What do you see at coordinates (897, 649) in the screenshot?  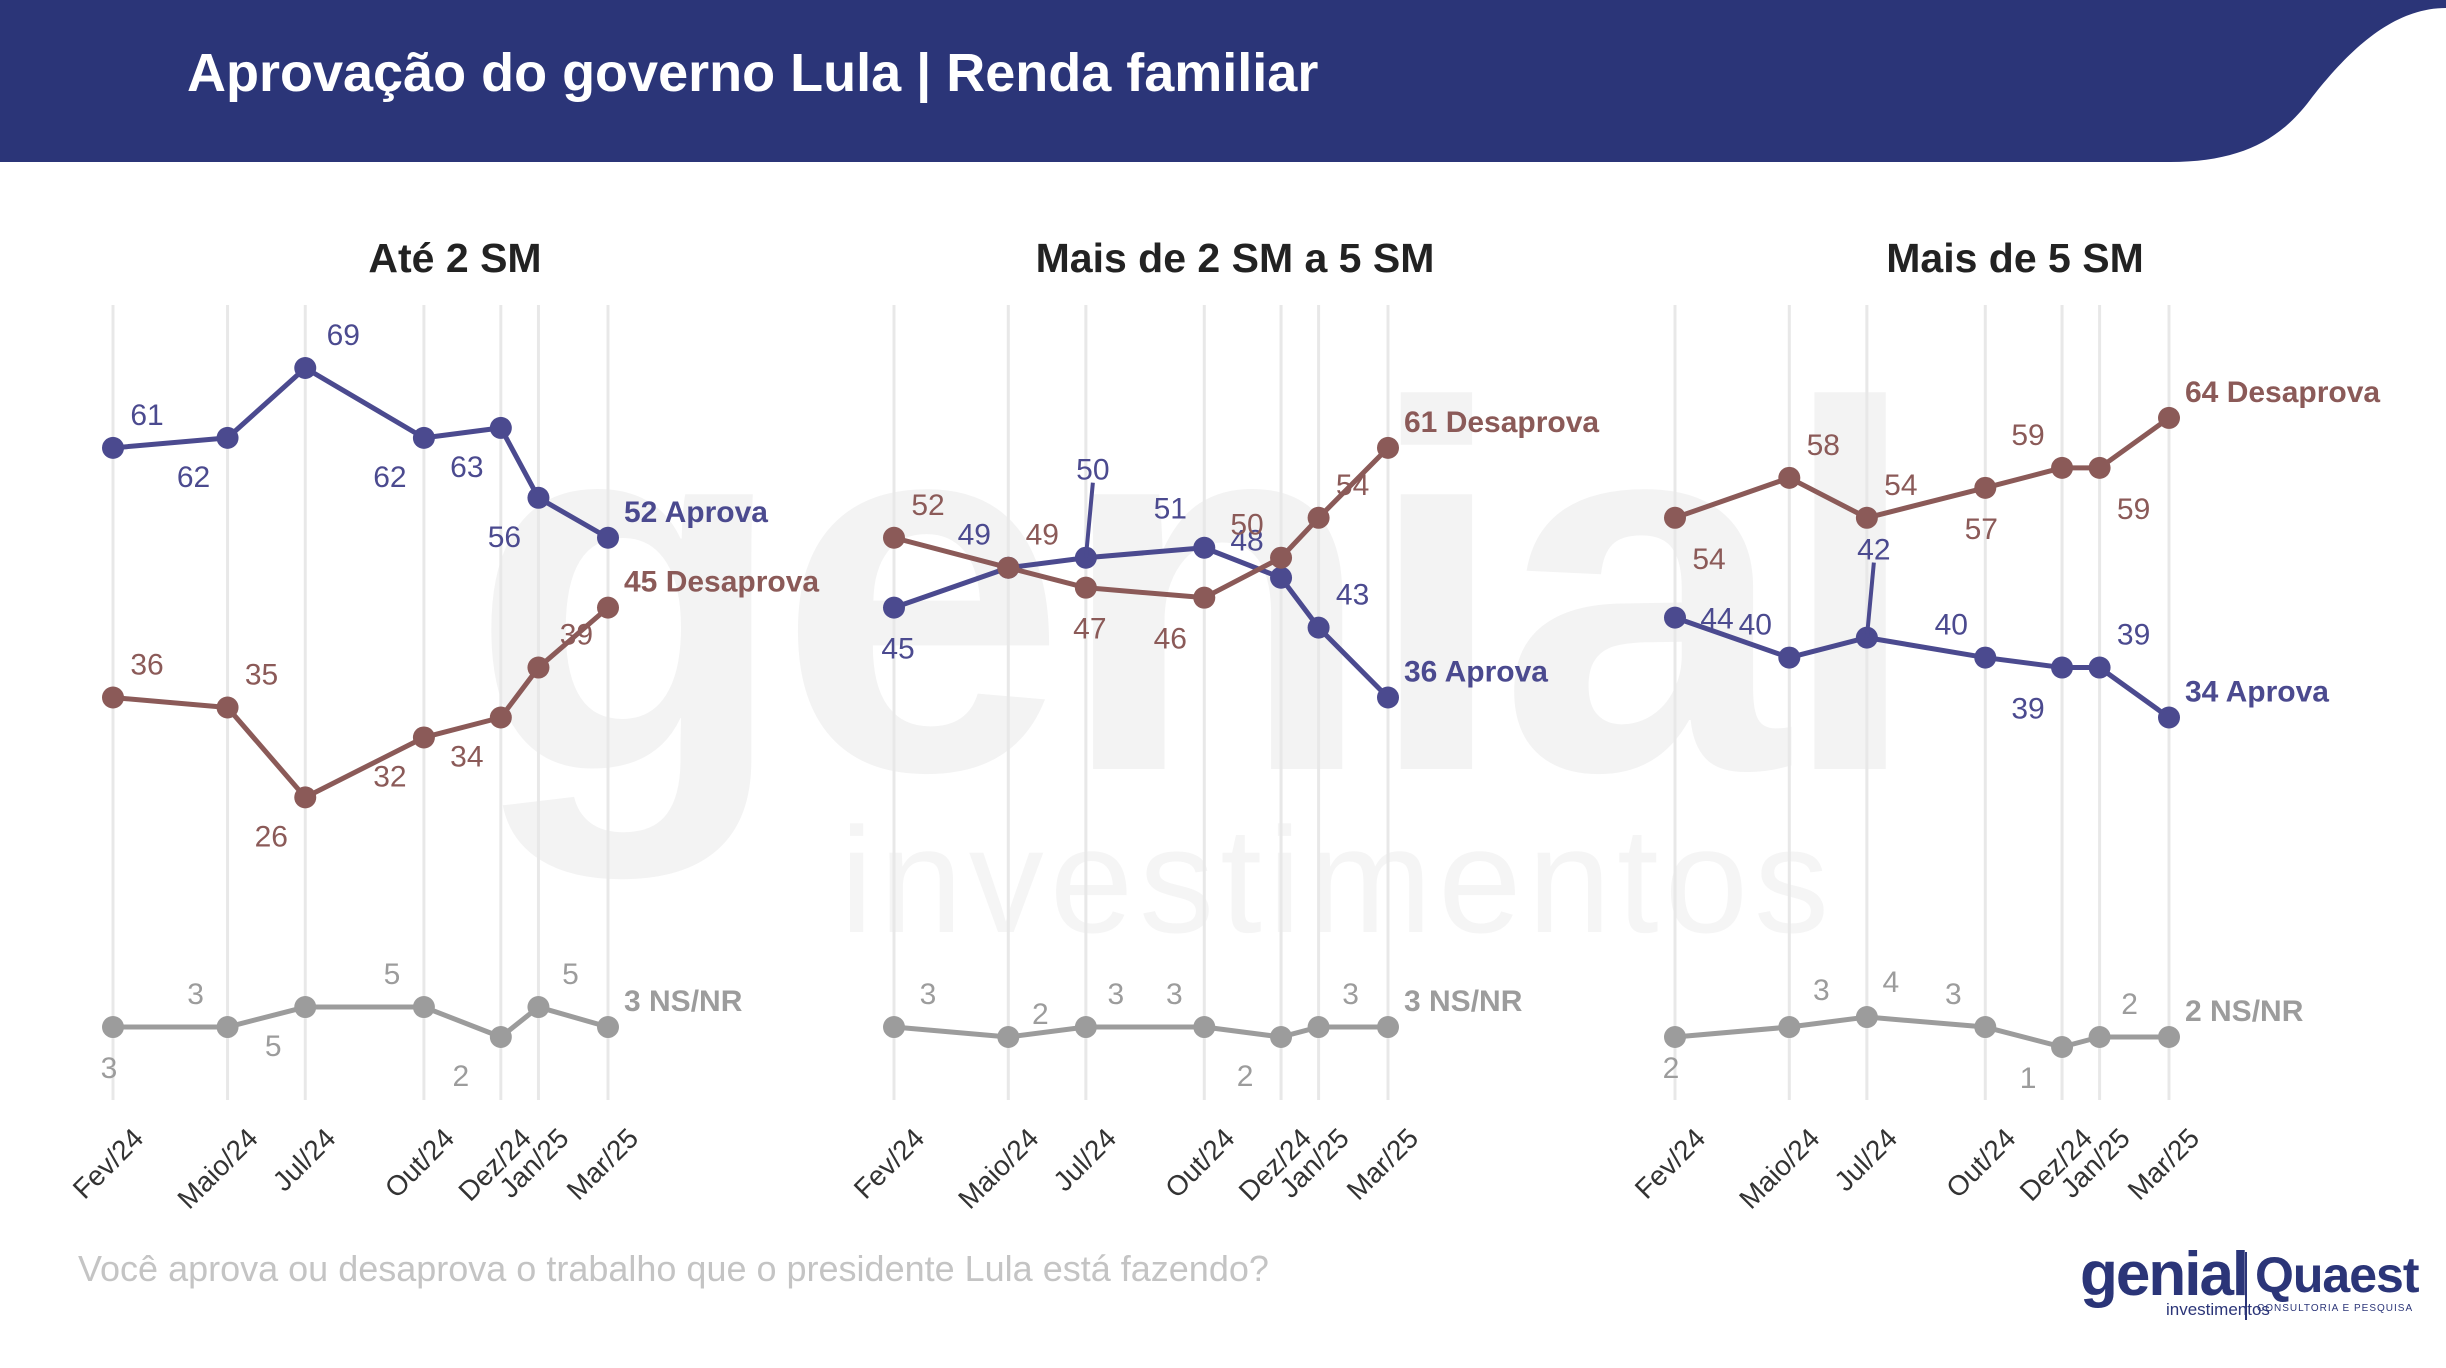 I see `panel-2-aprova-value-label: 45` at bounding box center [897, 649].